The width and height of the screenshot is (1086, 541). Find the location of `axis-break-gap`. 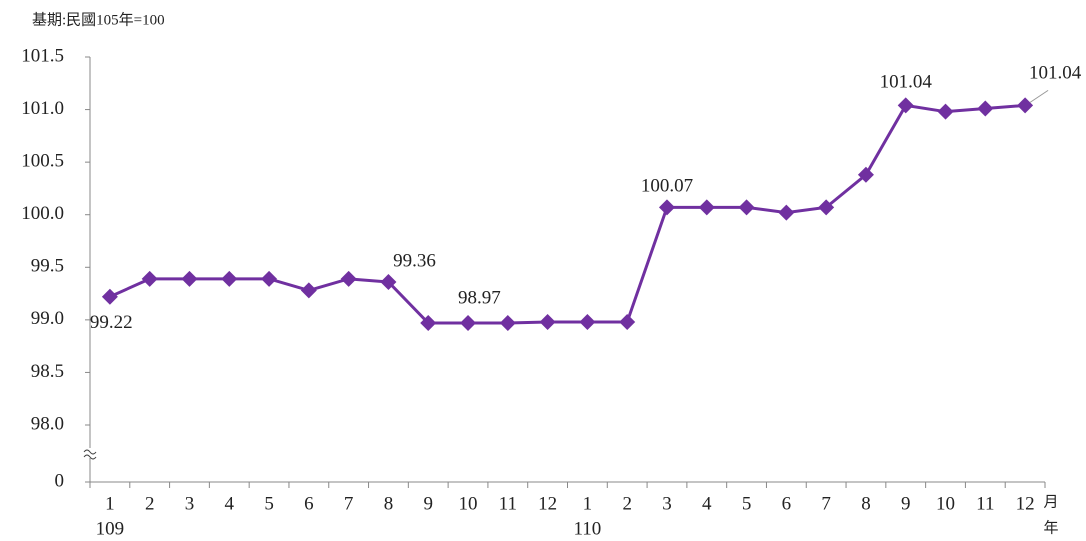

axis-break-gap is located at coordinates (90, 453).